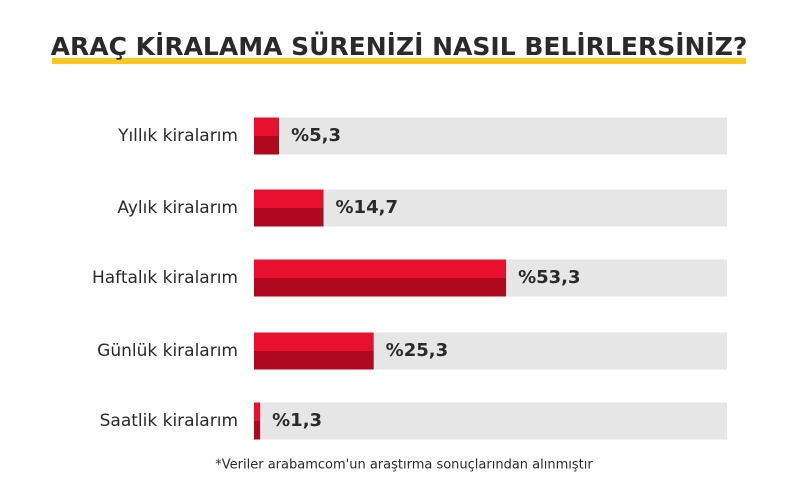 The image size is (794, 491). Describe the element at coordinates (399, 61) in the screenshot. I see `title-underline` at that location.